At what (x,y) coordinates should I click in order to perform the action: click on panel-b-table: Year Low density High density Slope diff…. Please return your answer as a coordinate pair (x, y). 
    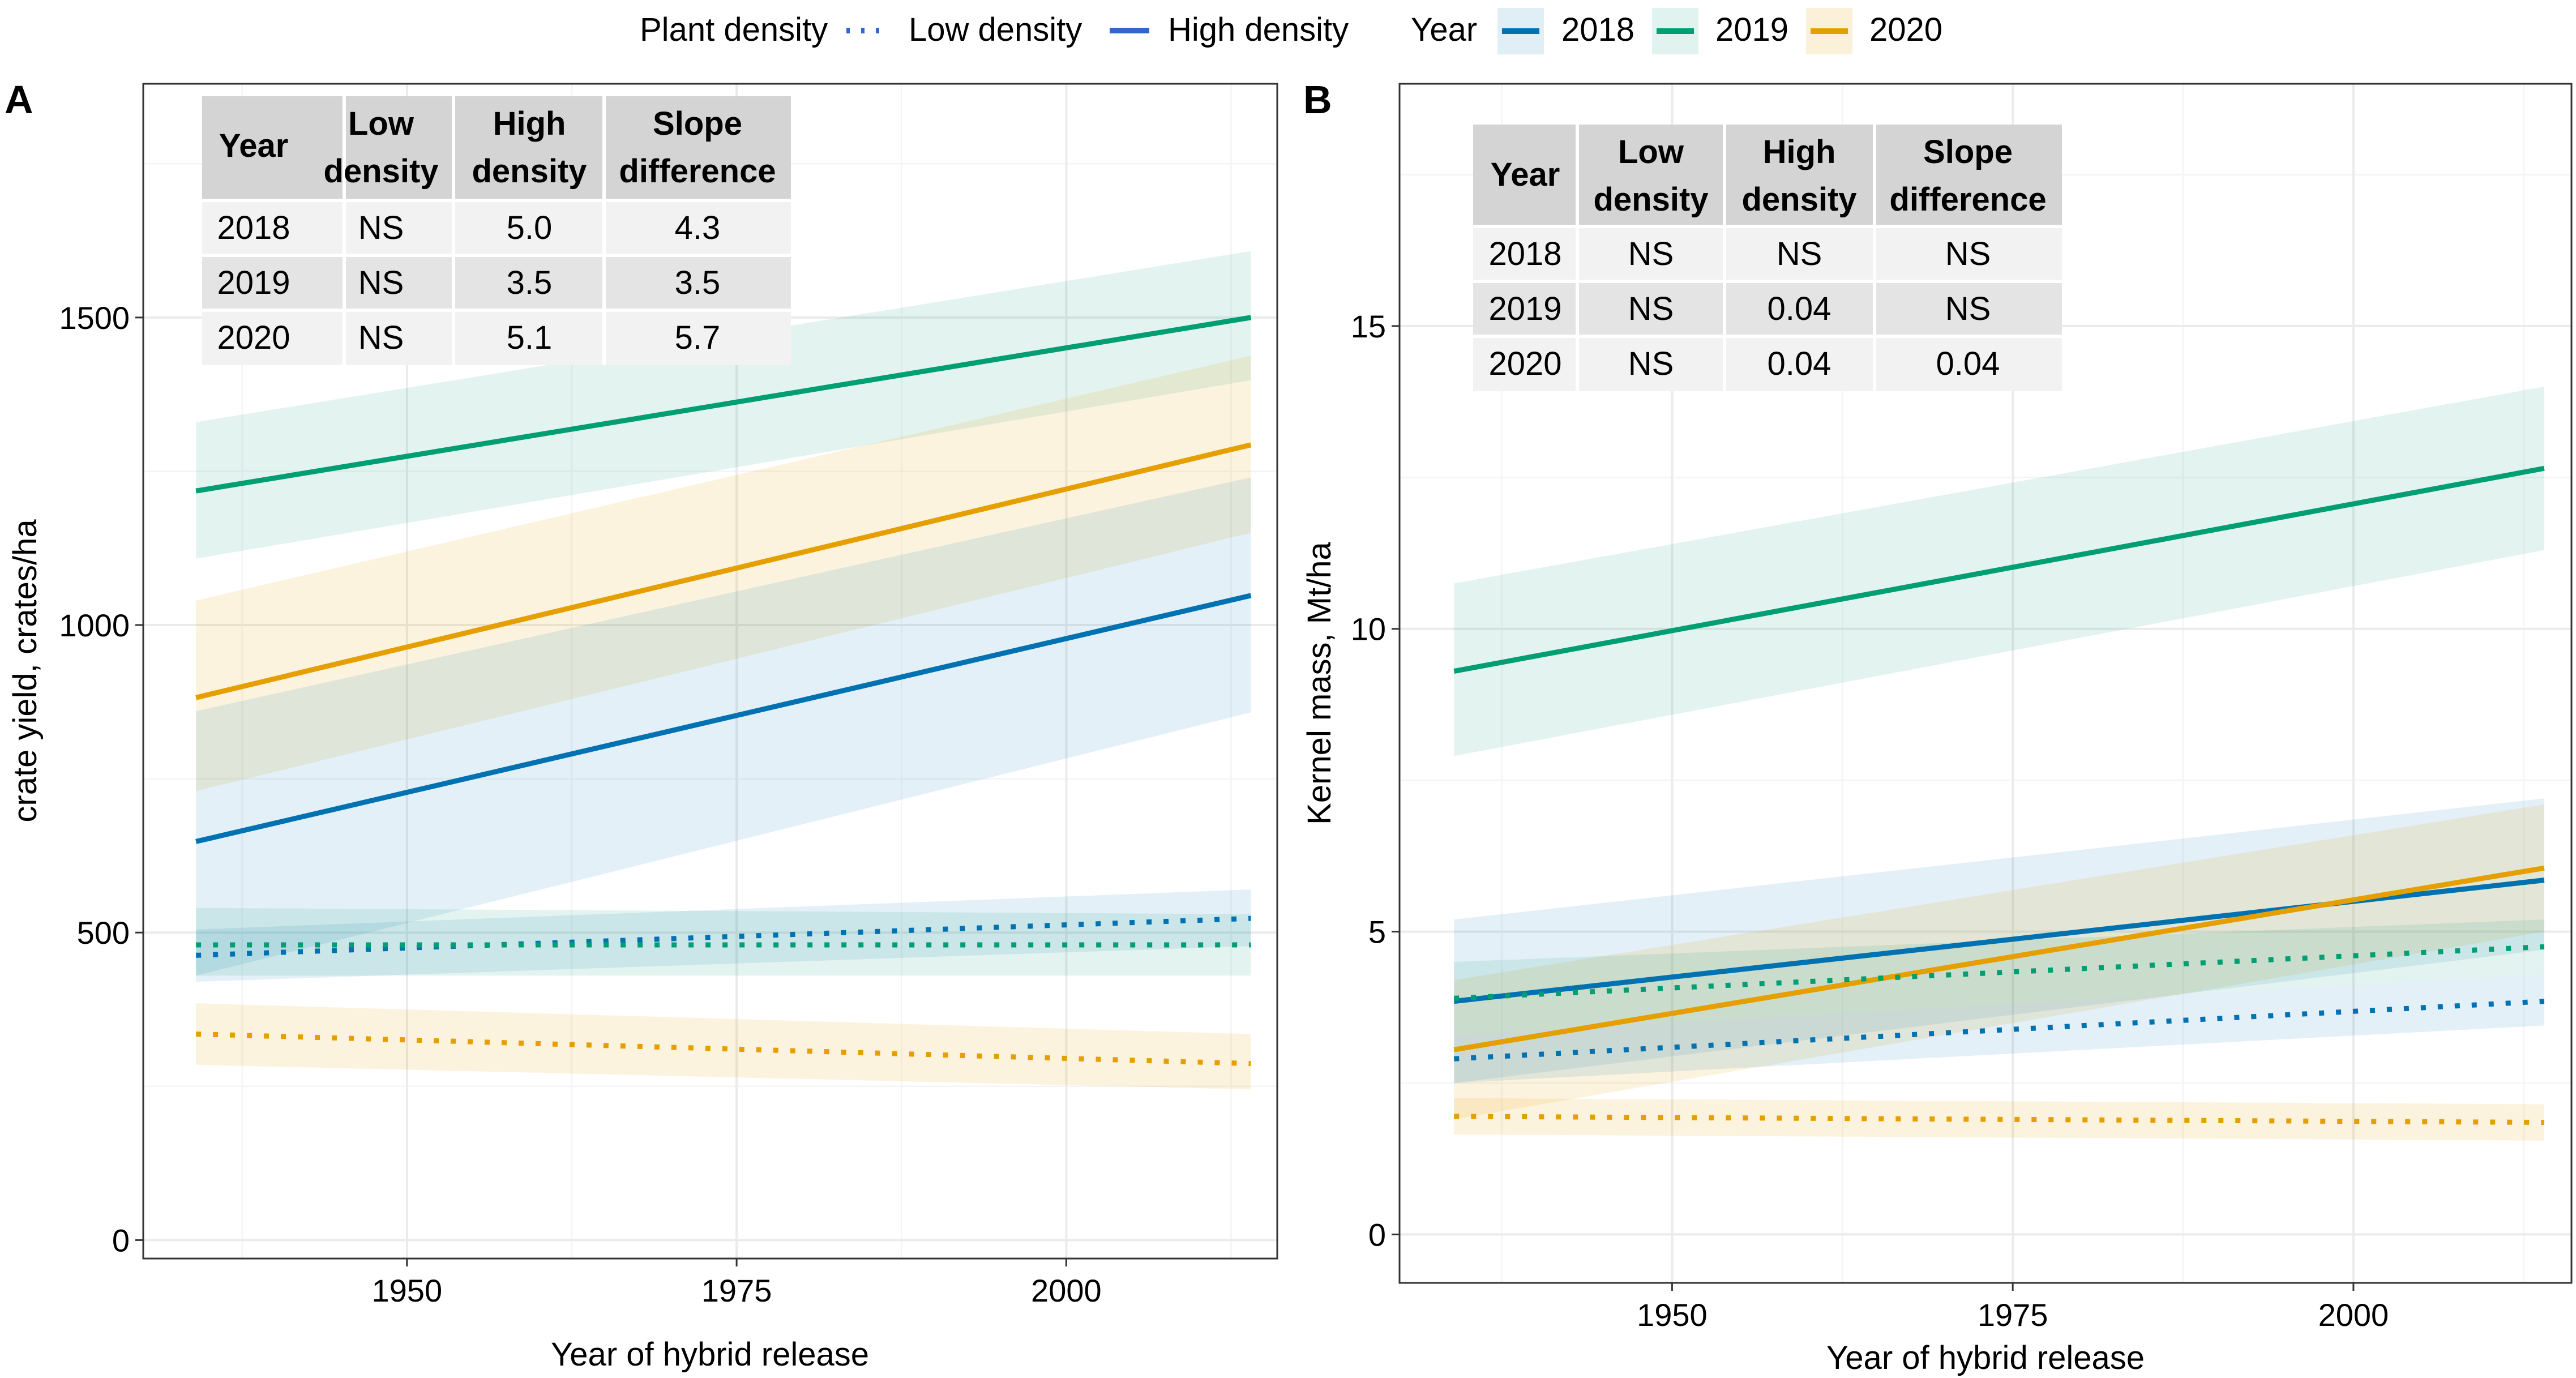
    Looking at the image, I should click on (1767, 258).